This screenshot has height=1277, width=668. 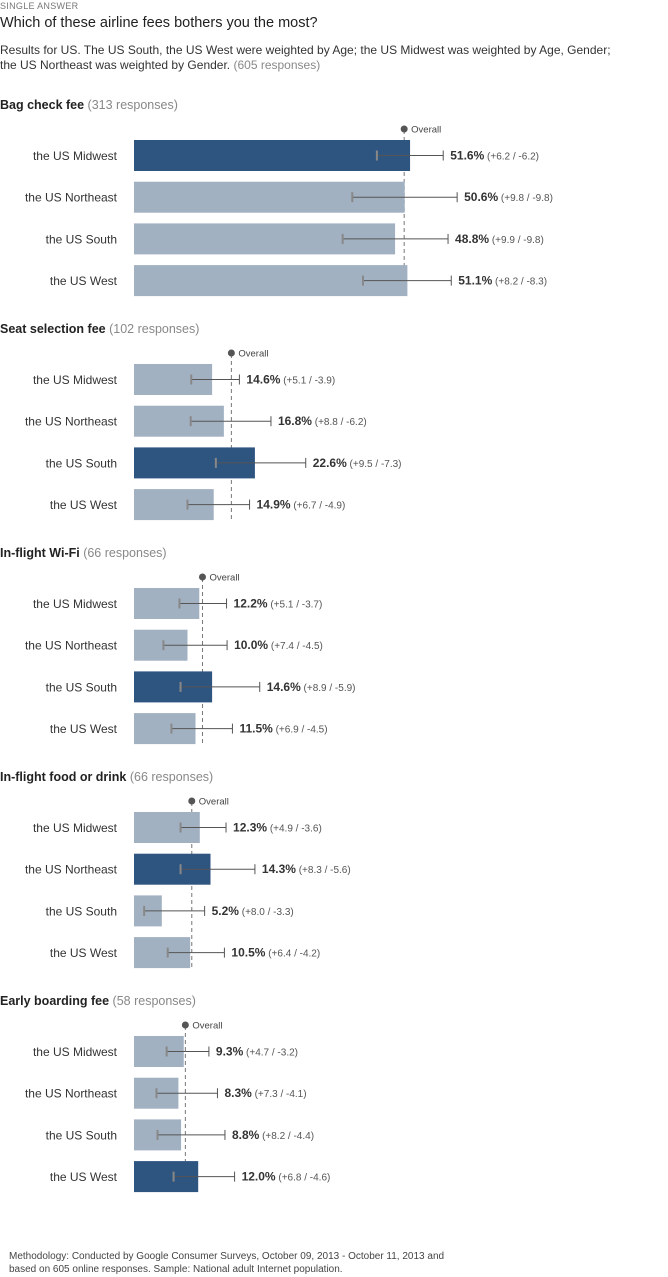 I want to click on section-response-count: (58 responses), so click(x=152, y=1001).